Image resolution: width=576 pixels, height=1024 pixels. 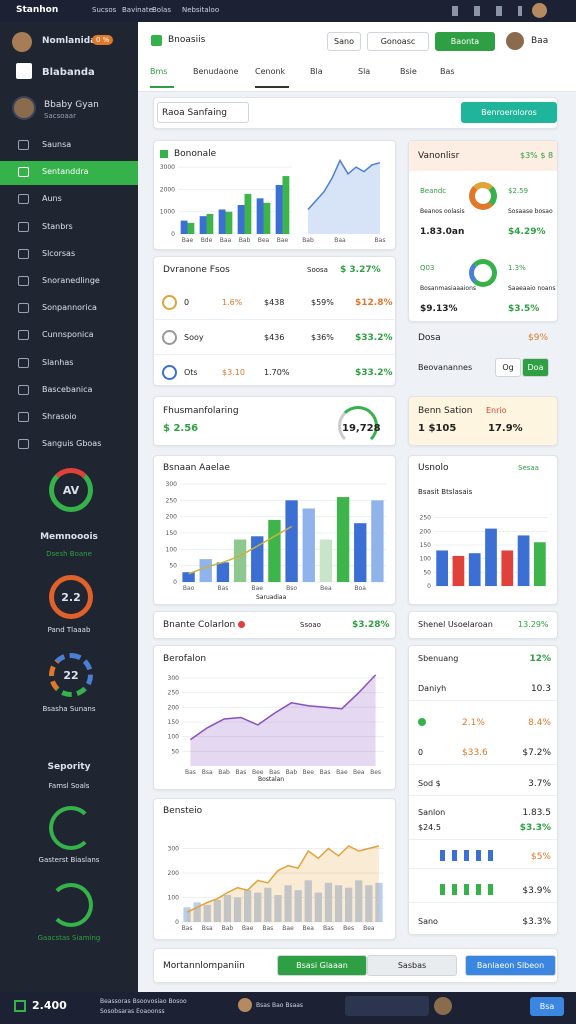 I want to click on tab: Bas, so click(x=447, y=71).